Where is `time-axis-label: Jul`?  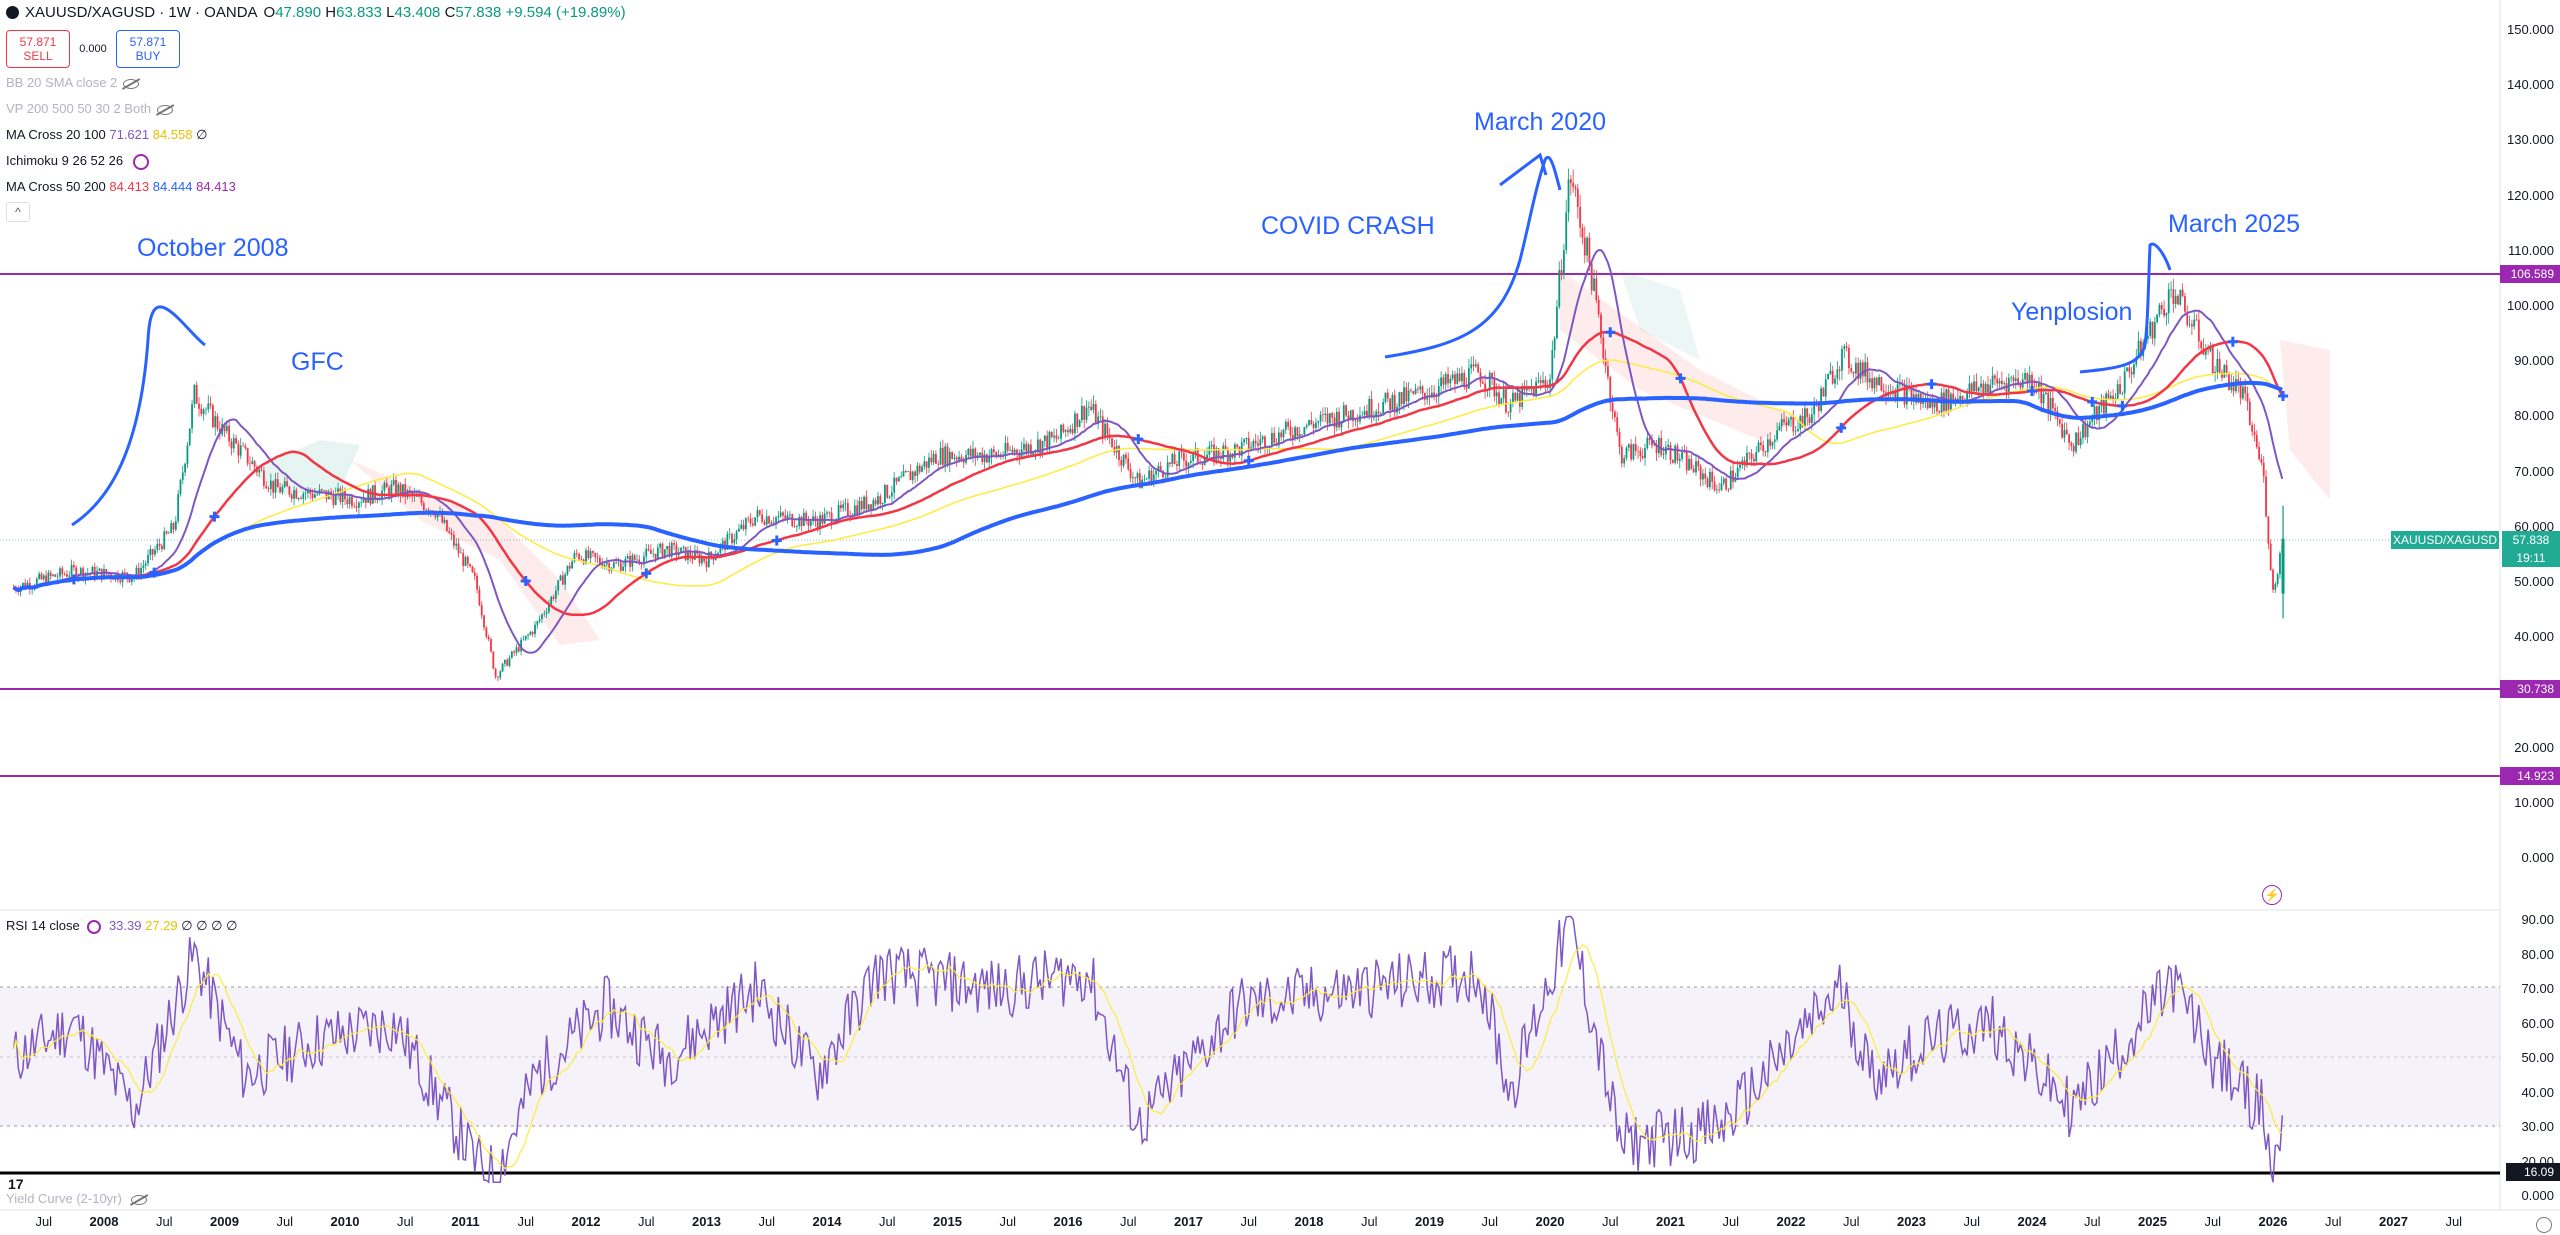
time-axis-label: Jul is located at coordinates (646, 1221).